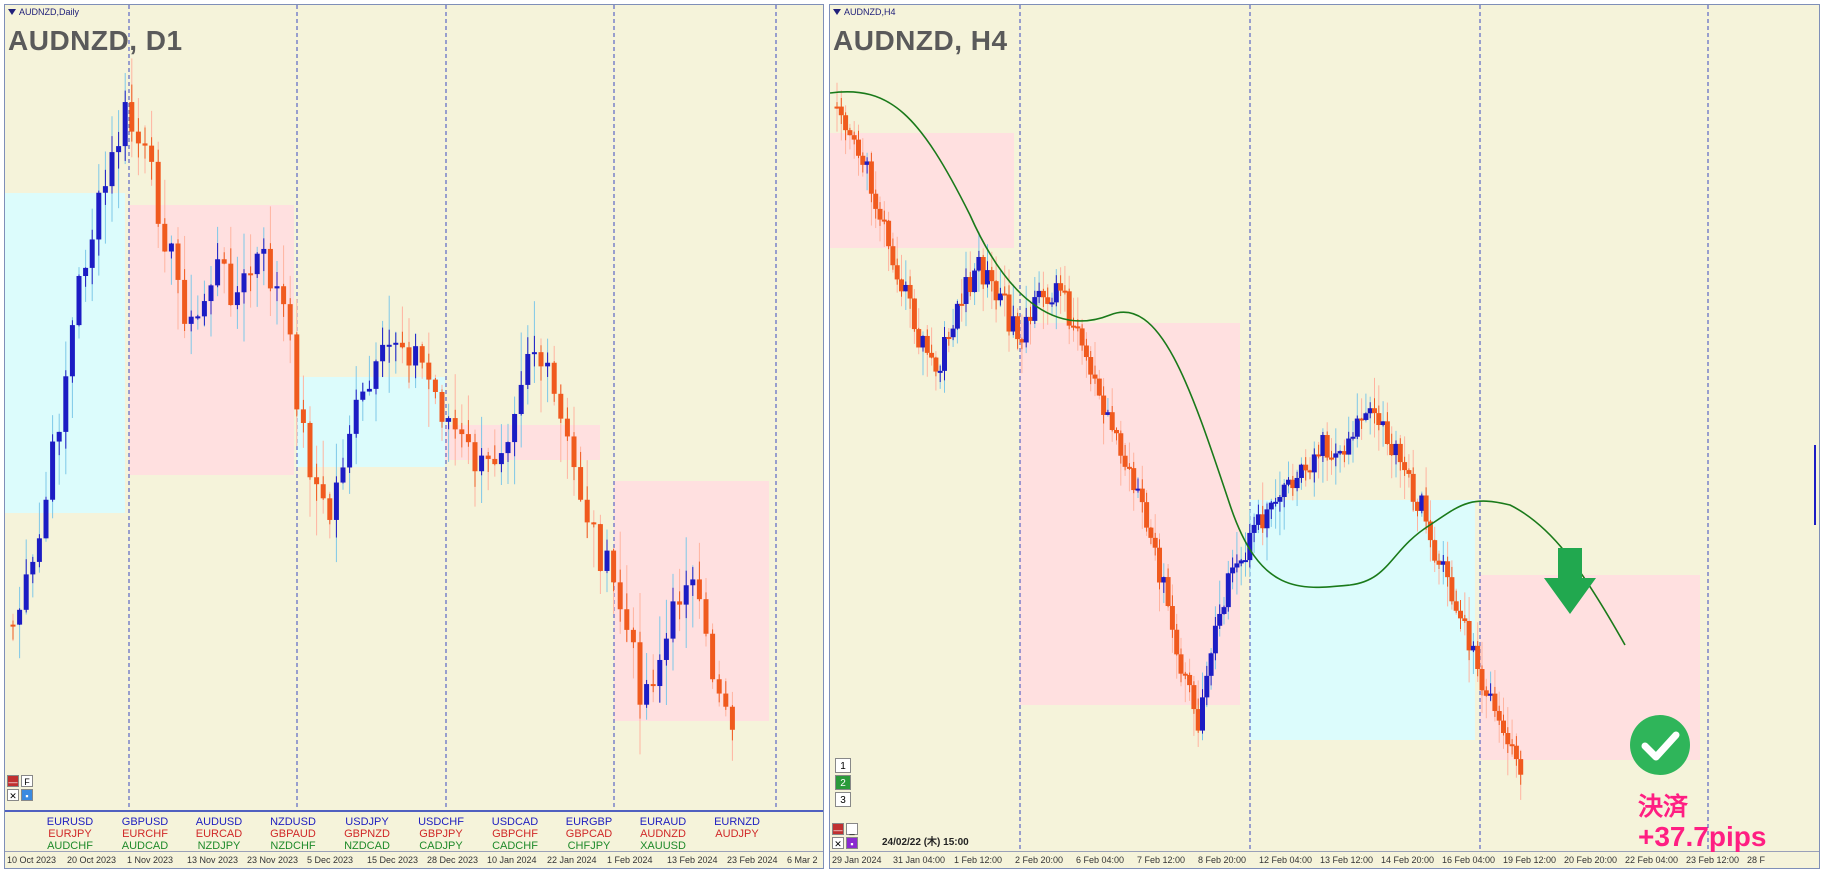 The width and height of the screenshot is (1824, 873). I want to click on restore-icon: _, so click(852, 829).